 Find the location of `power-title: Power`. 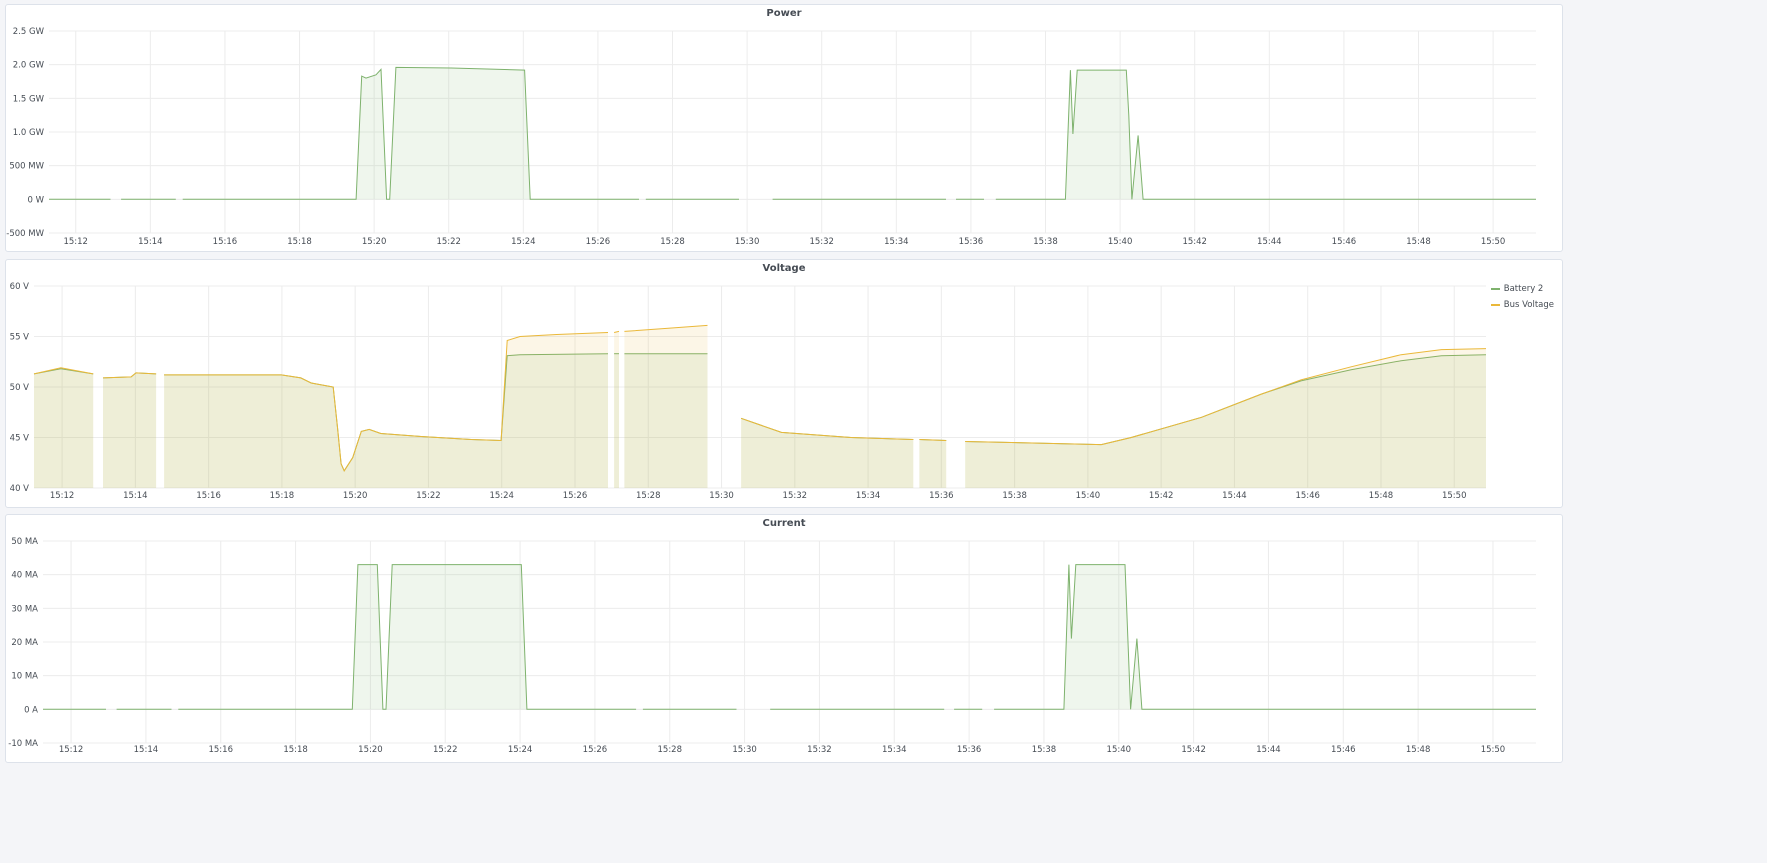

power-title: Power is located at coordinates (784, 13).